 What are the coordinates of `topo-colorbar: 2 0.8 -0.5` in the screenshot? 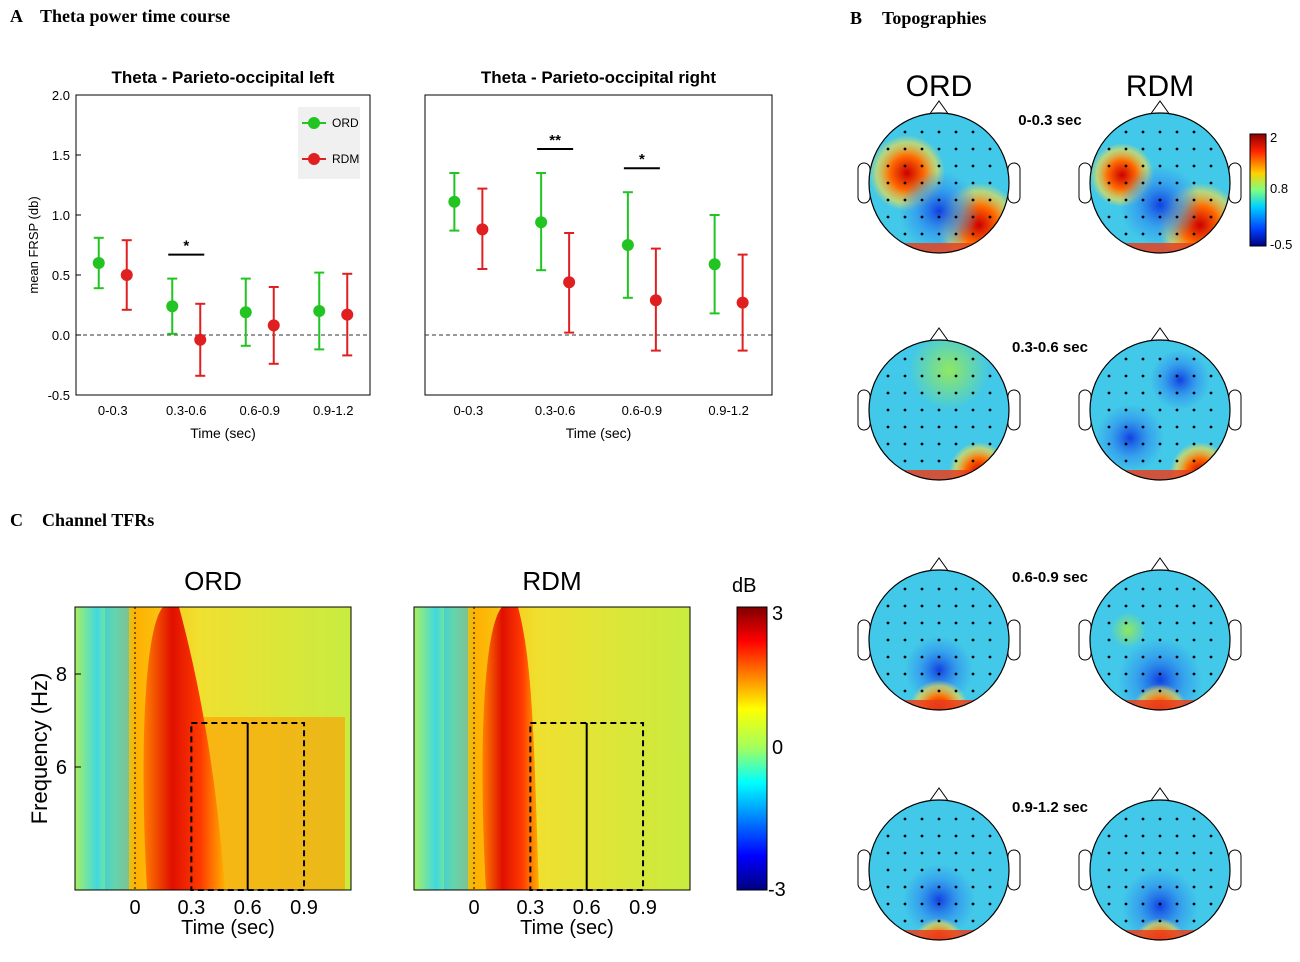 It's located at (1270, 191).